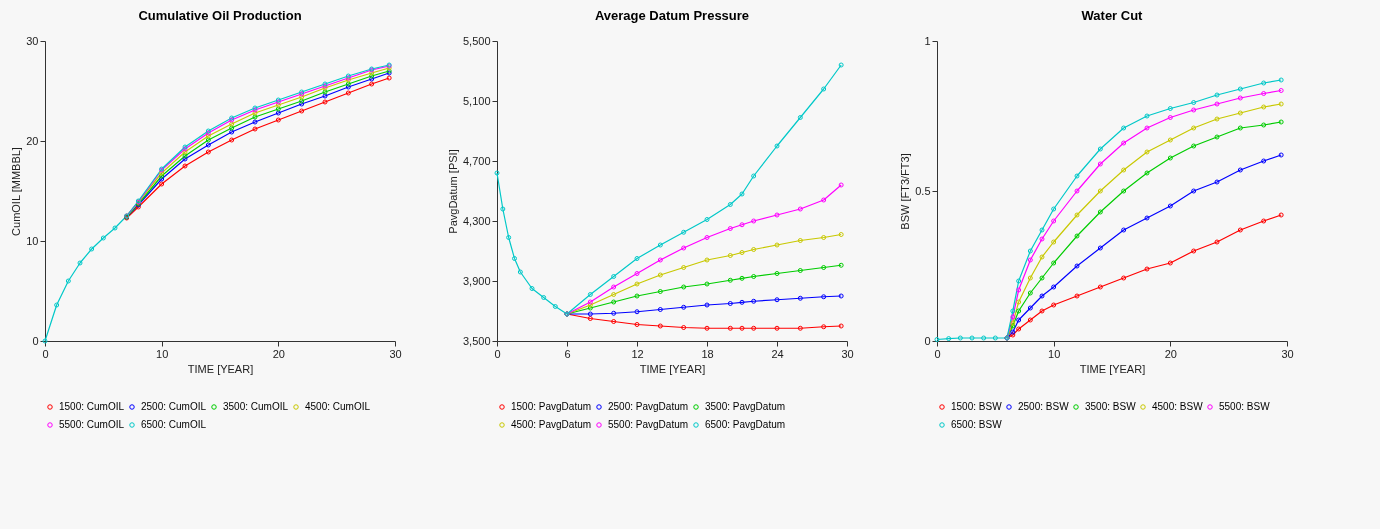 The image size is (1380, 529). Describe the element at coordinates (923, 190) in the screenshot. I see `y-tick-label: 0.5` at that location.